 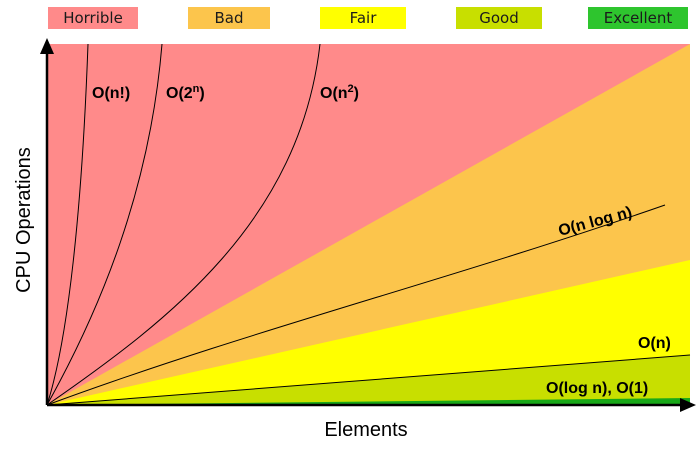 What do you see at coordinates (688, 405) in the screenshot?
I see `x-axis-arrow` at bounding box center [688, 405].